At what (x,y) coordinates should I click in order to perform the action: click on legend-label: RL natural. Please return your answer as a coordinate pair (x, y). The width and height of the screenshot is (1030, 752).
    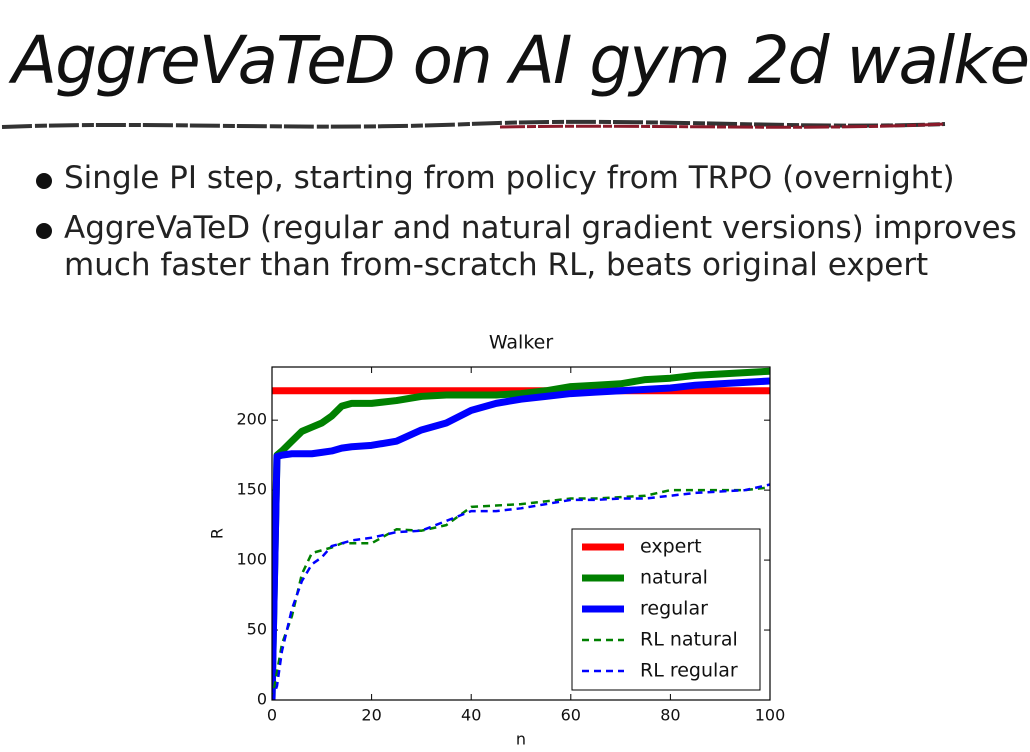
    Looking at the image, I should click on (689, 640).